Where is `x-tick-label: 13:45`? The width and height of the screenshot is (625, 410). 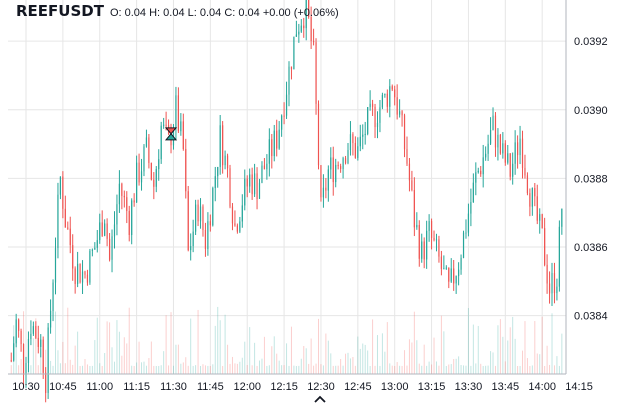
x-tick-label: 13:45 is located at coordinates (506, 387).